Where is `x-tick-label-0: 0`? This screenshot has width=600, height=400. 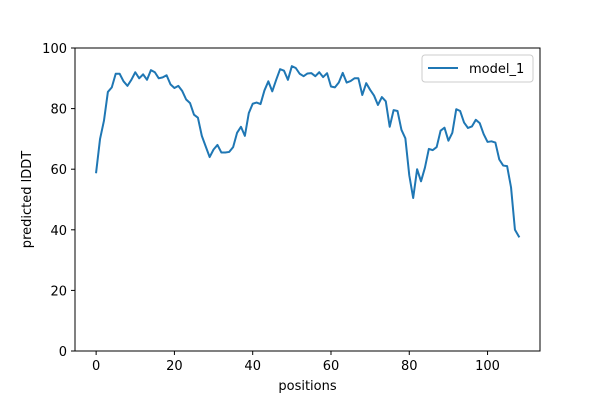 x-tick-label-0: 0 is located at coordinates (96, 366).